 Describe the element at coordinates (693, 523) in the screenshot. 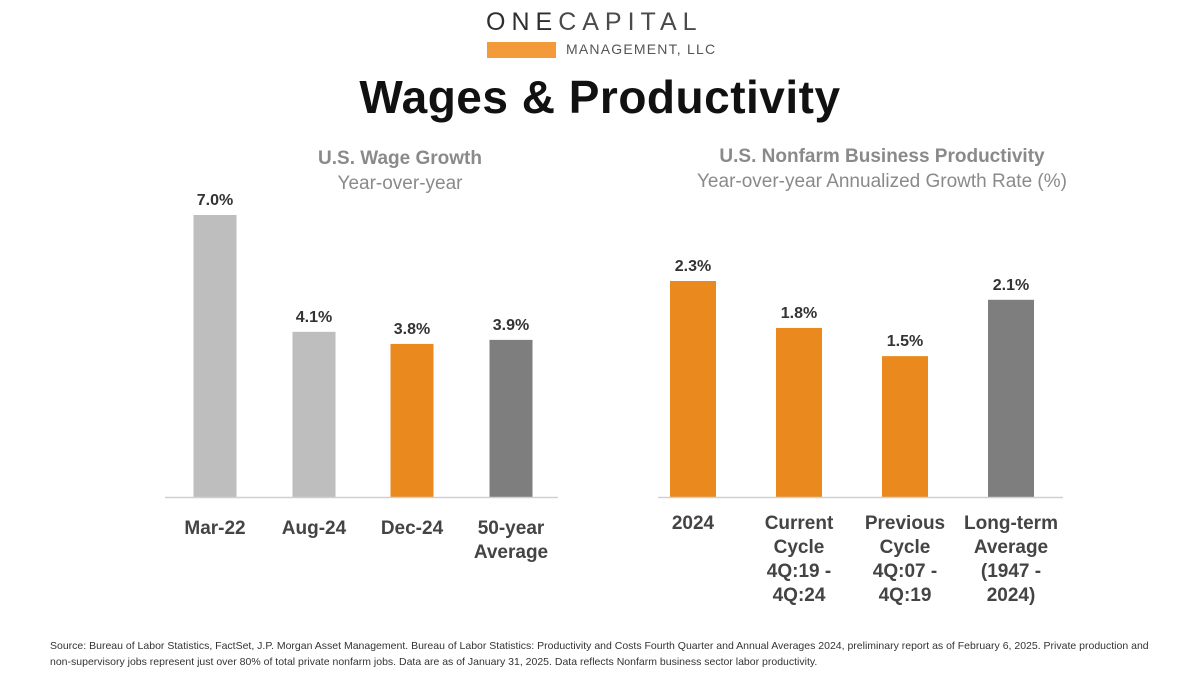

I see `productivity-category-label-0: 2024` at that location.